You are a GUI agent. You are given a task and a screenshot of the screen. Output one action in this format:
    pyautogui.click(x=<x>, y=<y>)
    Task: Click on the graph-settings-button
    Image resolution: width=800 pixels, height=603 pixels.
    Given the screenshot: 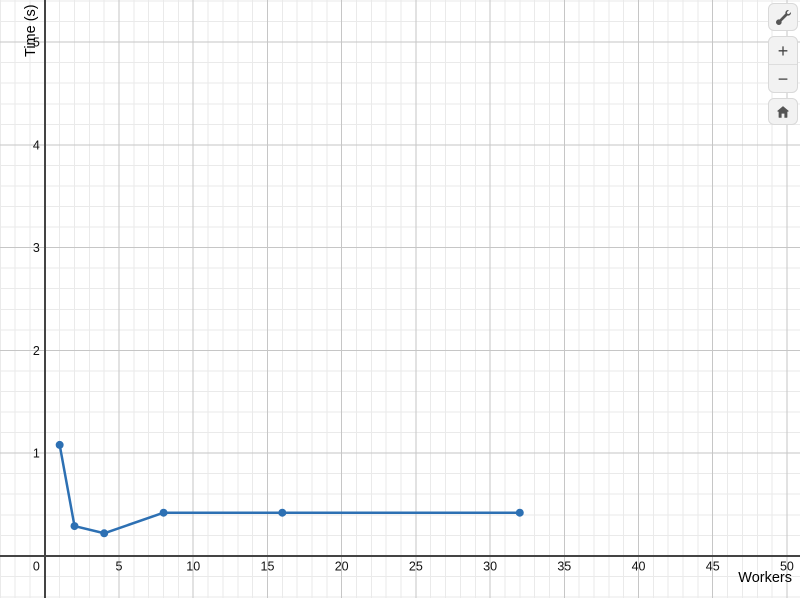 What is the action you would take?
    pyautogui.click(x=783, y=17)
    